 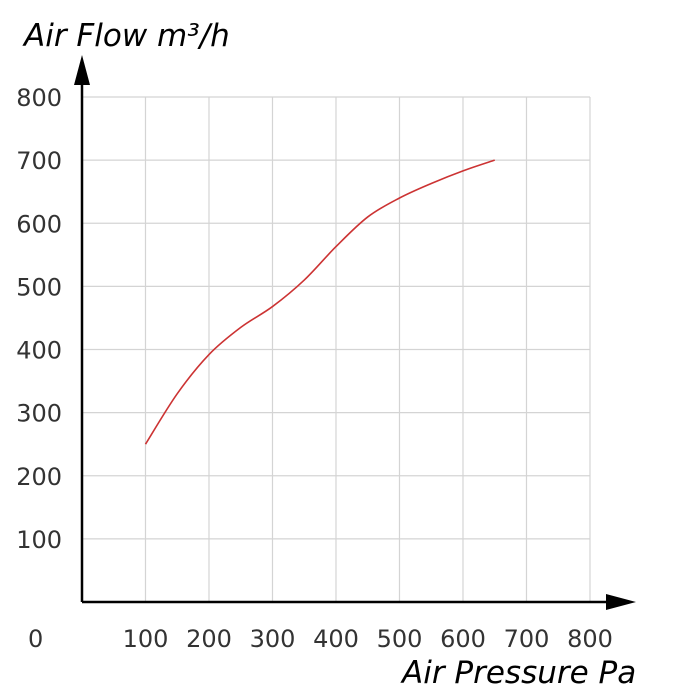 I want to click on y-axis-title: Air Flow m³/h, so click(x=126, y=36).